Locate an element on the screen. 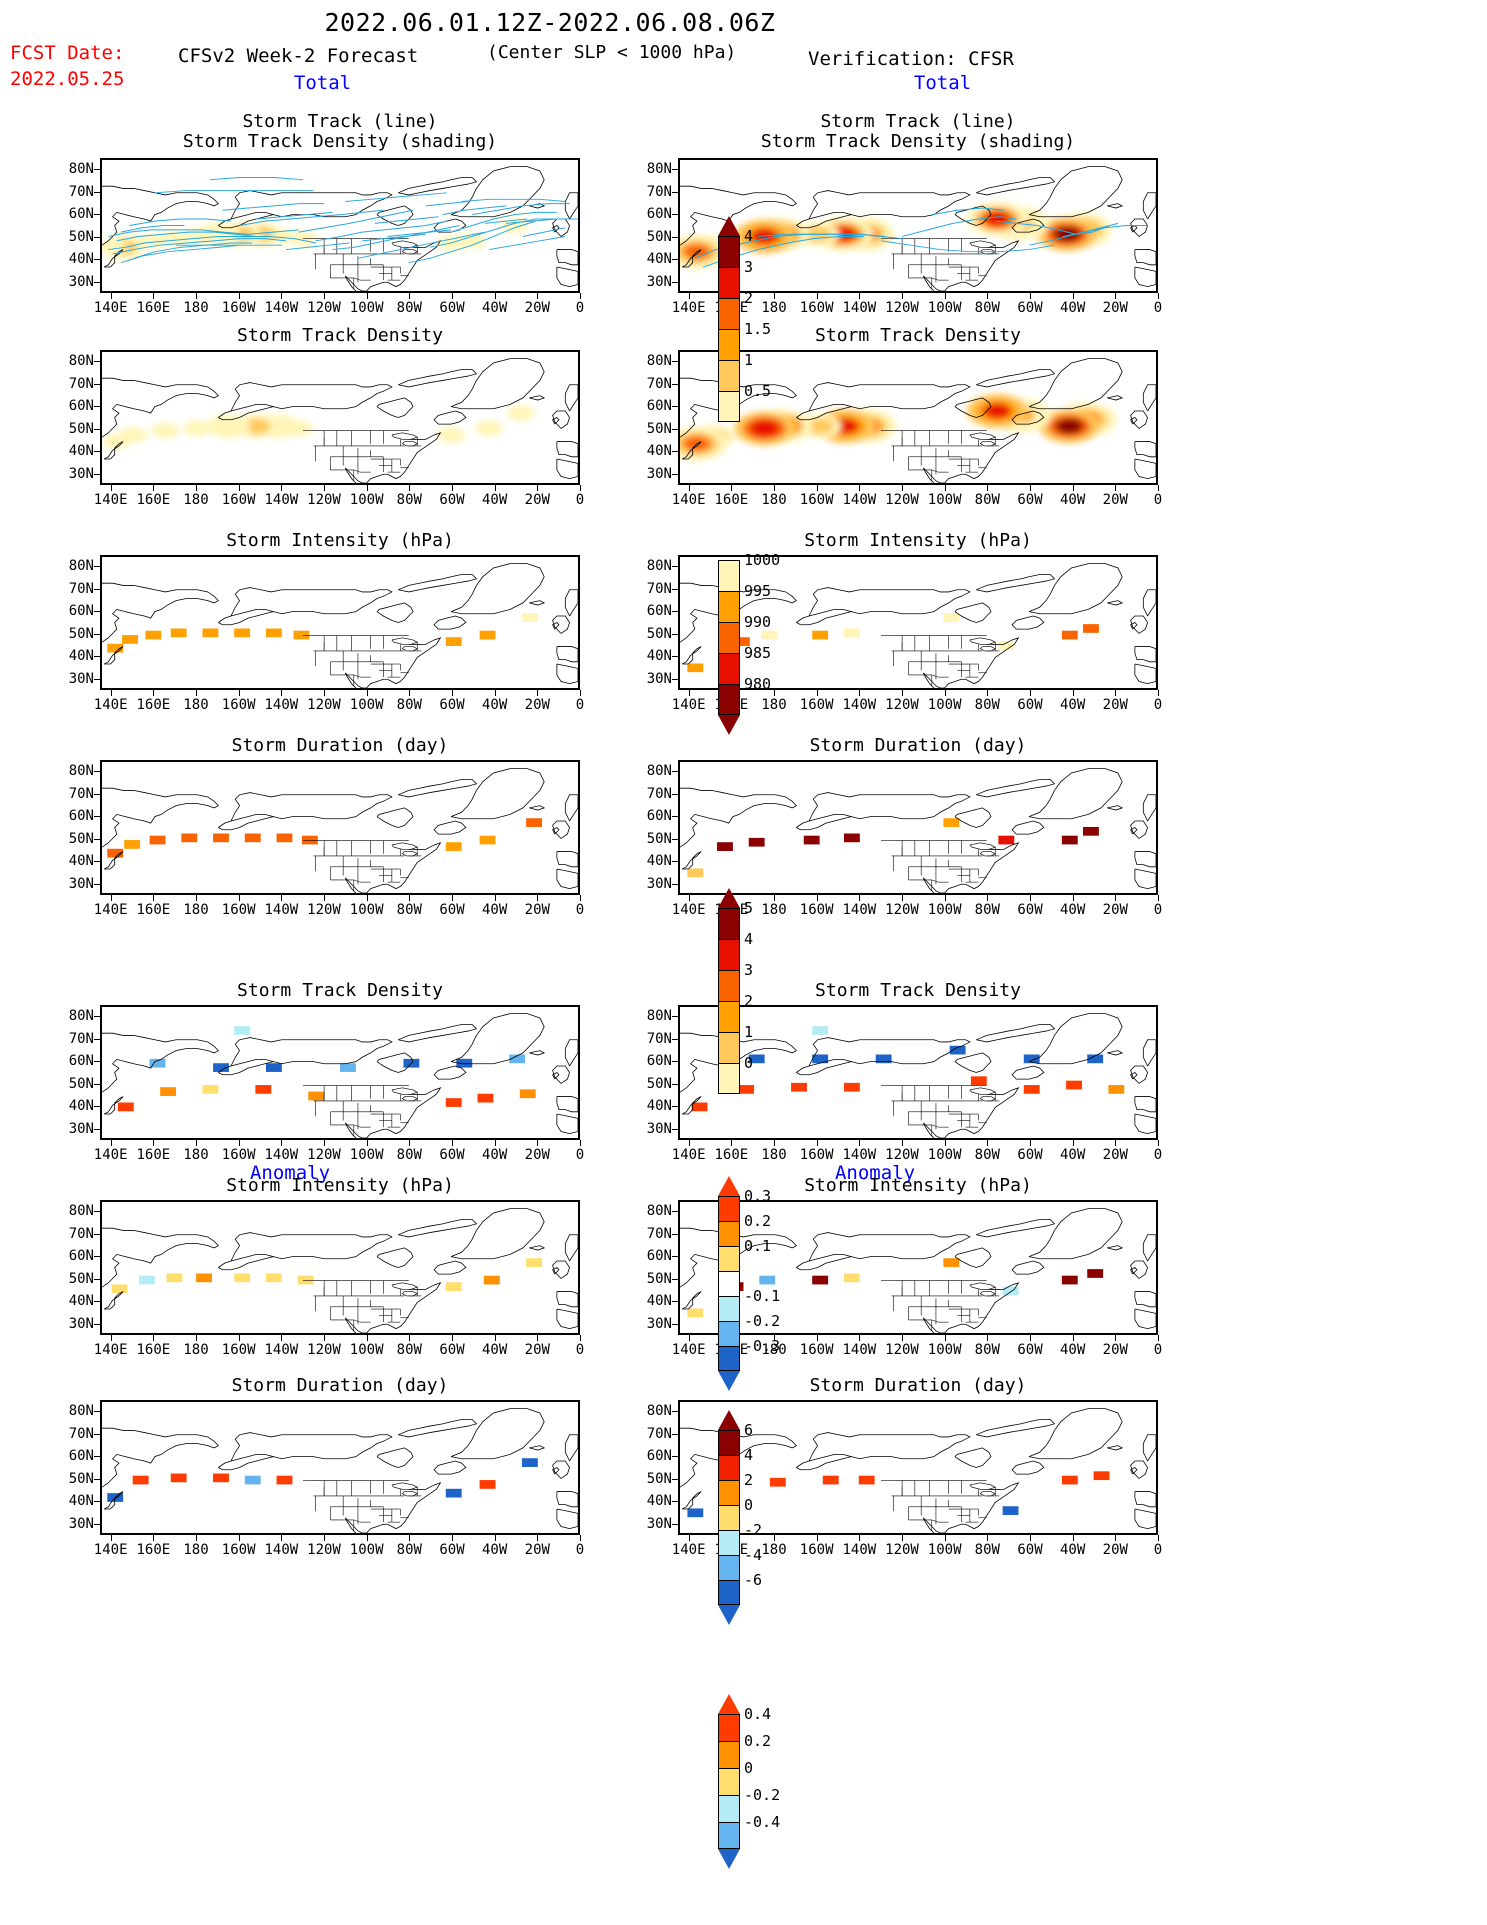 The height and width of the screenshot is (1925, 1487). map-l1 is located at coordinates (340, 225).